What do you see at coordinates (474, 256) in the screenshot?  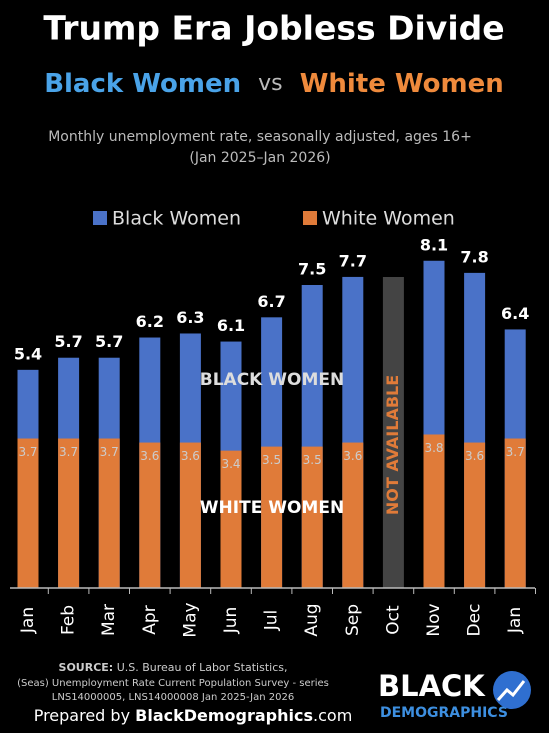 I see `value-label: 7.8` at bounding box center [474, 256].